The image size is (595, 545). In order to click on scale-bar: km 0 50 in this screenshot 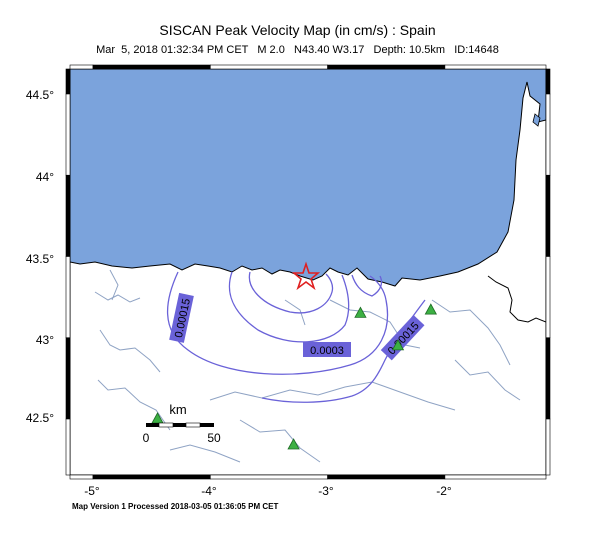, I will do `click(182, 423)`.